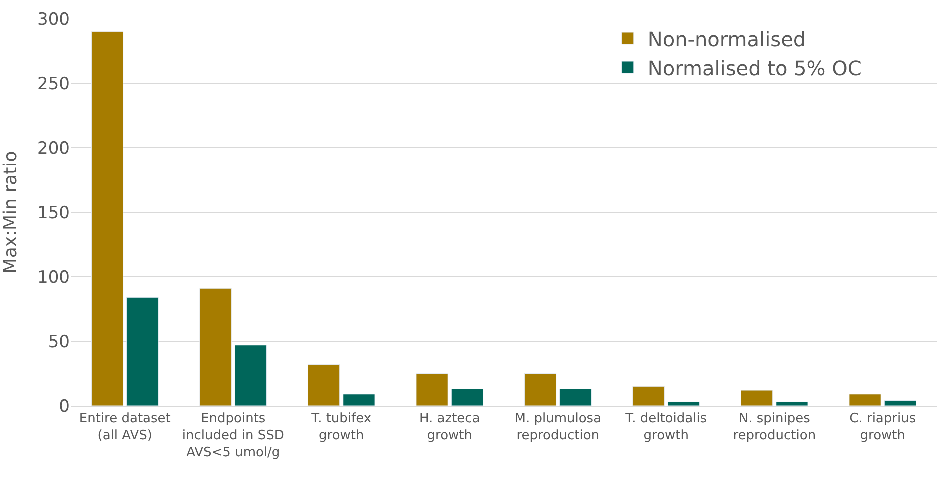 Image resolution: width=947 pixels, height=491 pixels. What do you see at coordinates (727, 39) in the screenshot?
I see `legend-label: Non-normalised` at bounding box center [727, 39].